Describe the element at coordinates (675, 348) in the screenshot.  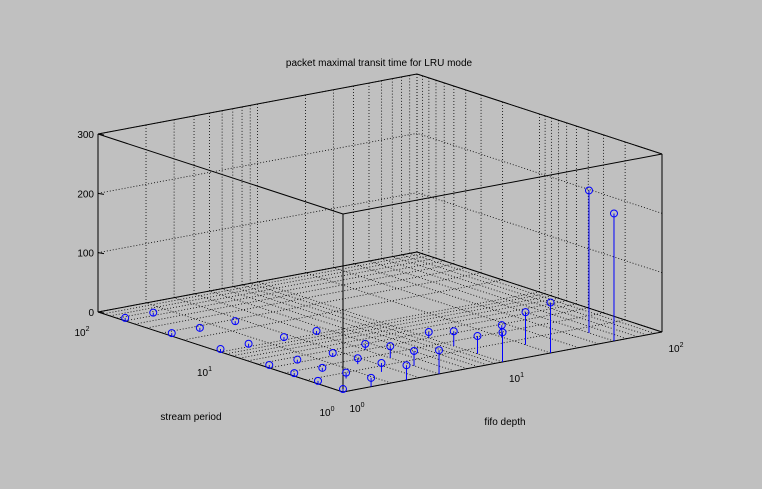
I see `x-tick-label: 10²` at that location.